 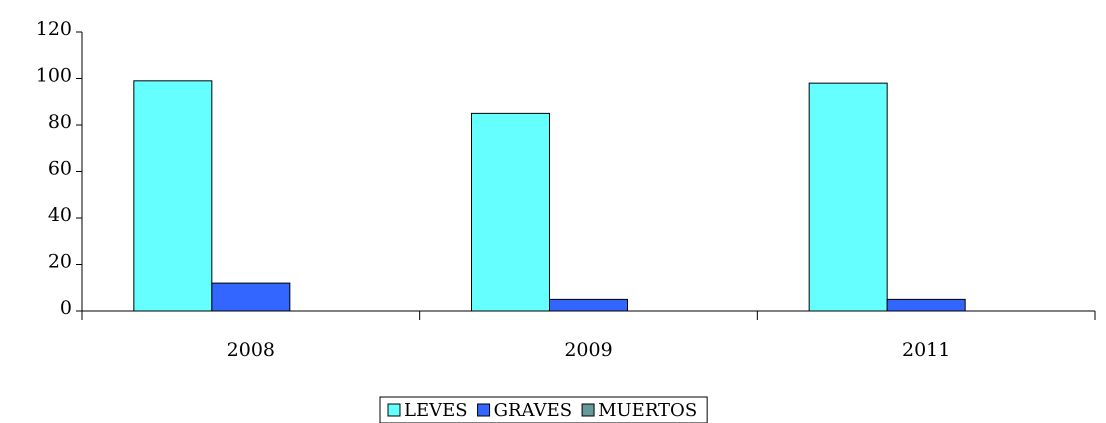 I want to click on x-tick-label: 2009, so click(x=588, y=350).